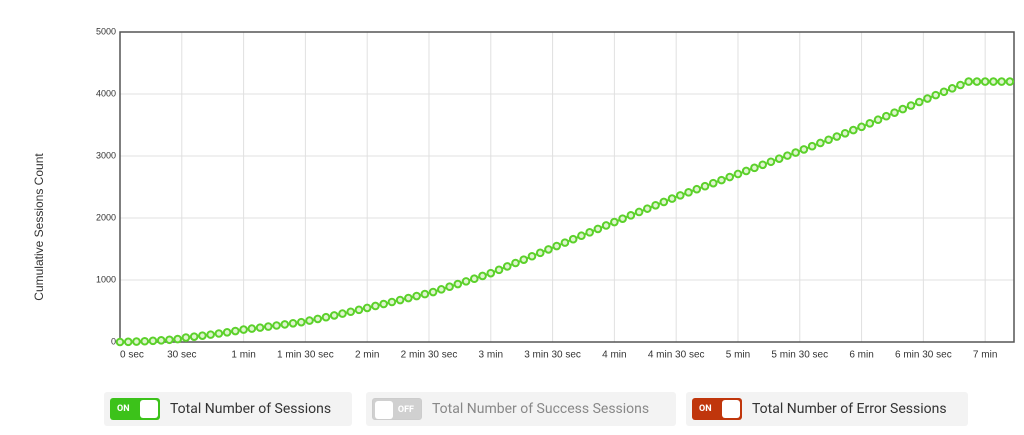 The width and height of the screenshot is (1024, 435). Describe the element at coordinates (123, 409) in the screenshot. I see `toggle-state: ON` at that location.